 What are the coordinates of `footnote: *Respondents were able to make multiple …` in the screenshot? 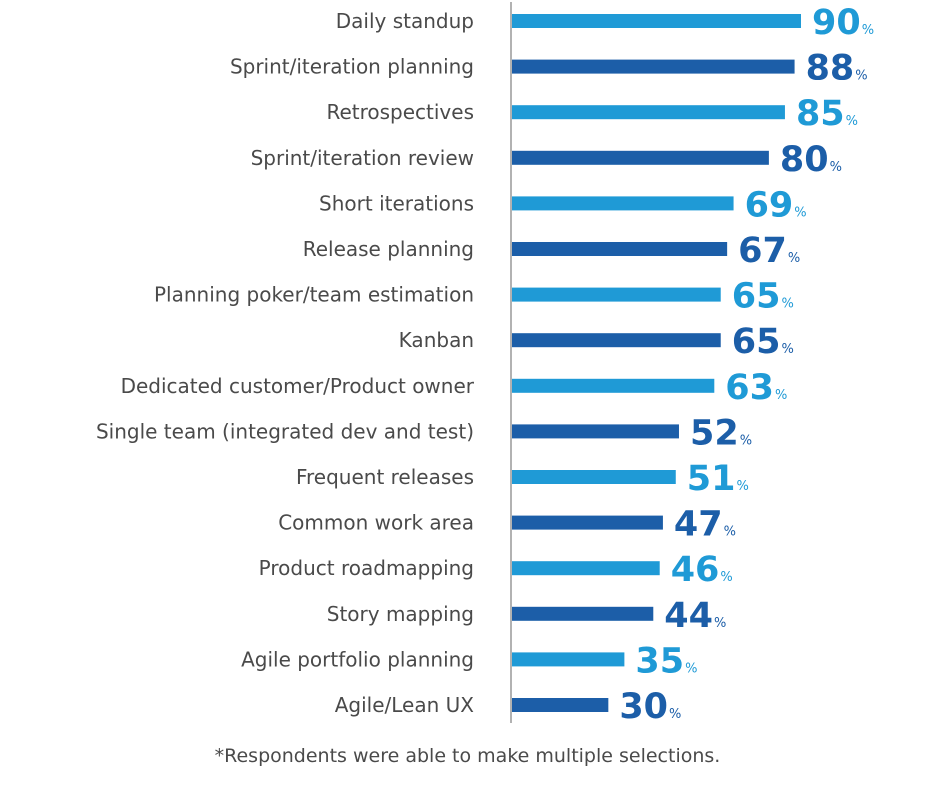 It's located at (467, 756).